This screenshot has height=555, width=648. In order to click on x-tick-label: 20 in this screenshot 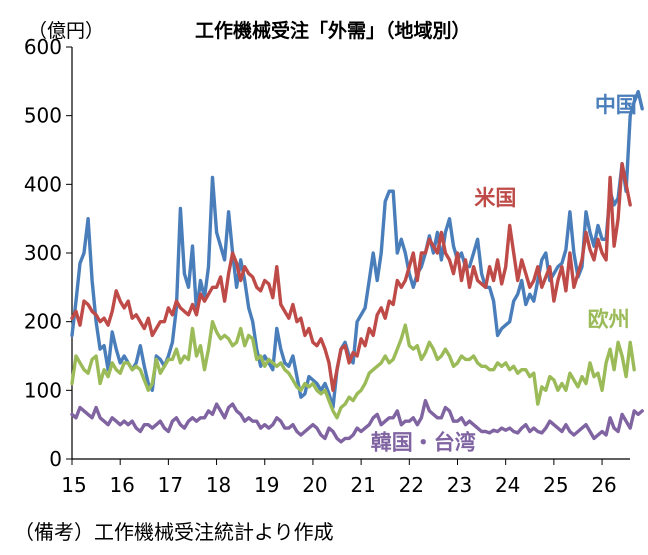, I will do `click(314, 485)`.